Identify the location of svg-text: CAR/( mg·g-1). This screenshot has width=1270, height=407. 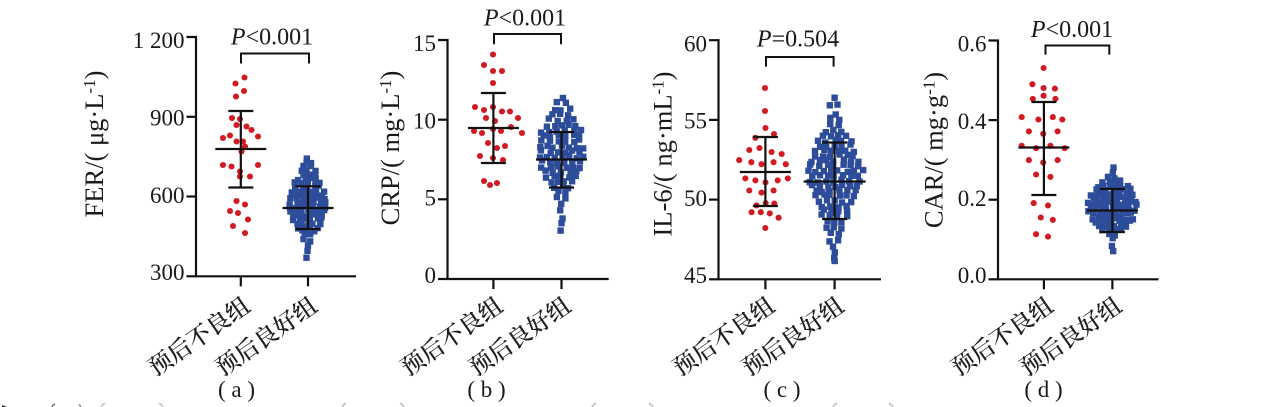
(934, 150).